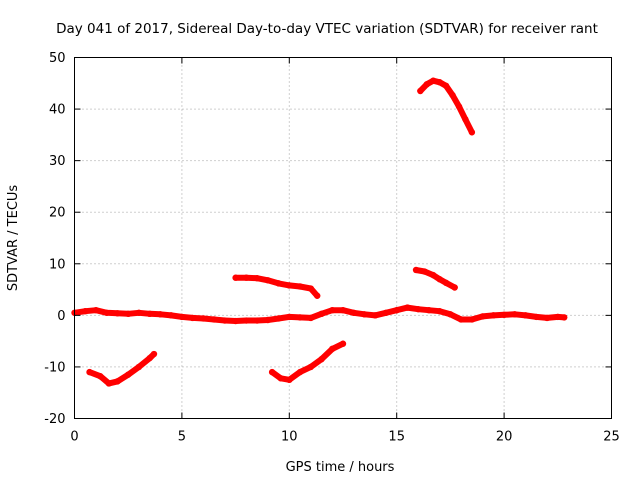 This screenshot has height=480, width=640. Describe the element at coordinates (396, 437) in the screenshot. I see `x-tick-label: 15` at that location.